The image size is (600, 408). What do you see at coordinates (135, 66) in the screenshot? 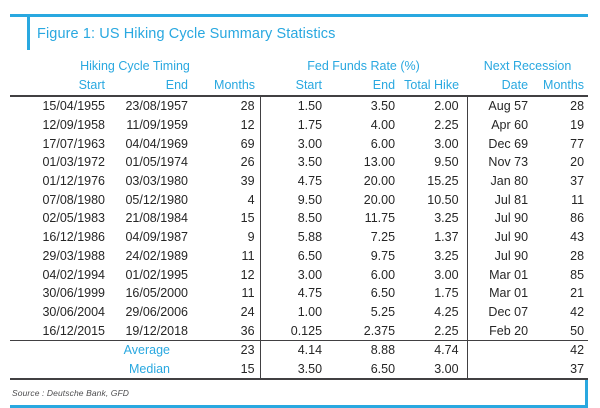
I see `column-group-header: Hiking Cycle Timing` at bounding box center [135, 66].